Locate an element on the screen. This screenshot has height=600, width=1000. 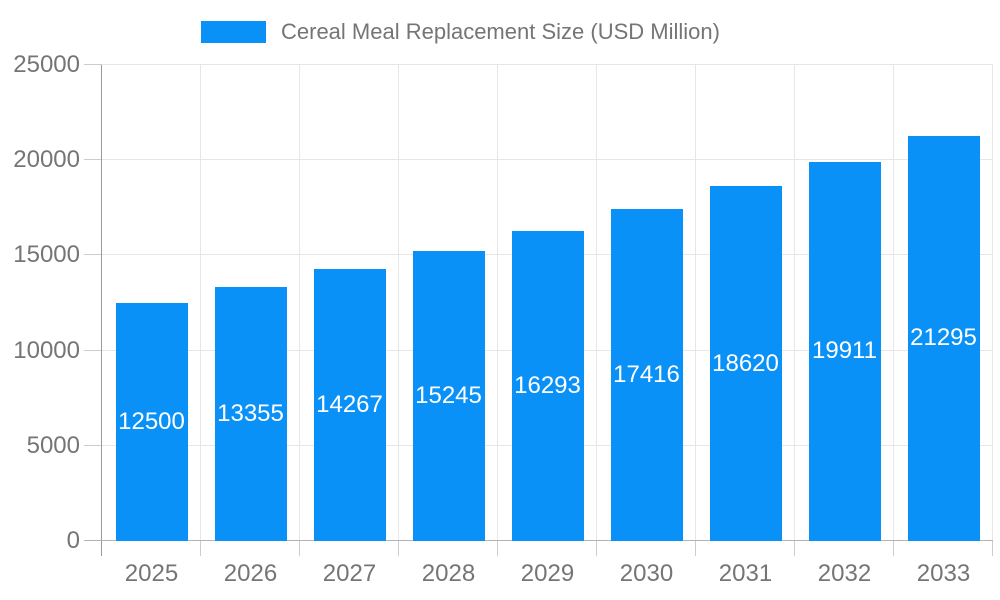
bar-value-label: 19911 is located at coordinates (844, 351).